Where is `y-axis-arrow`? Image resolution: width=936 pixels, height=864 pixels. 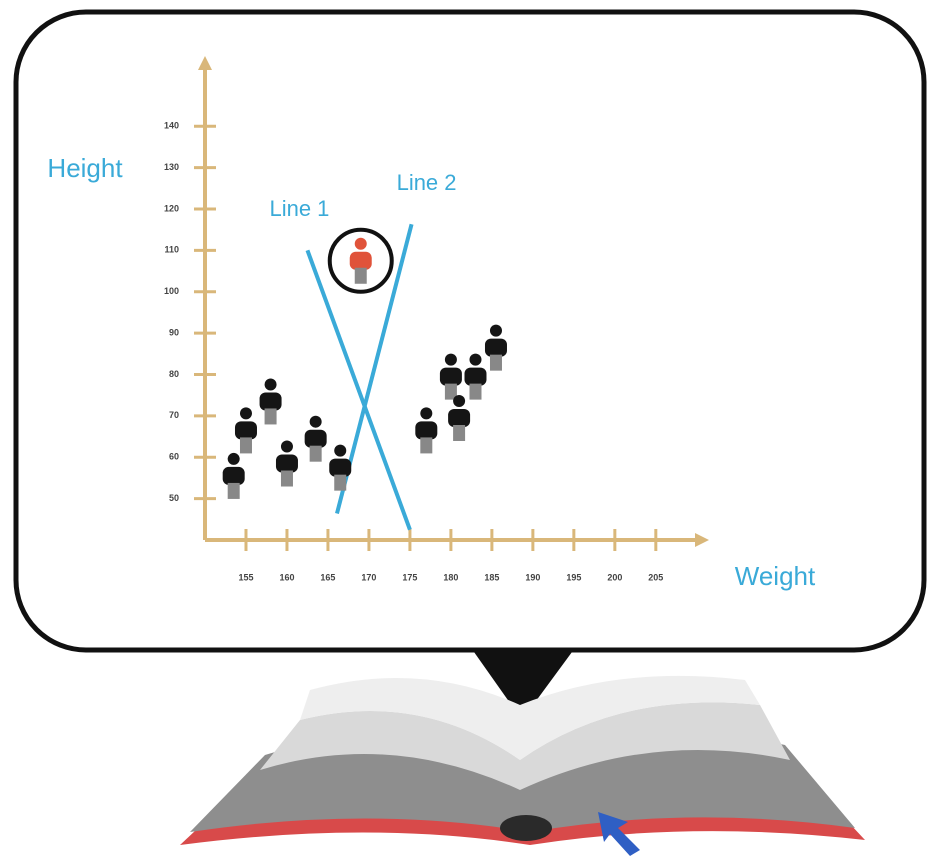
y-axis-arrow is located at coordinates (205, 63).